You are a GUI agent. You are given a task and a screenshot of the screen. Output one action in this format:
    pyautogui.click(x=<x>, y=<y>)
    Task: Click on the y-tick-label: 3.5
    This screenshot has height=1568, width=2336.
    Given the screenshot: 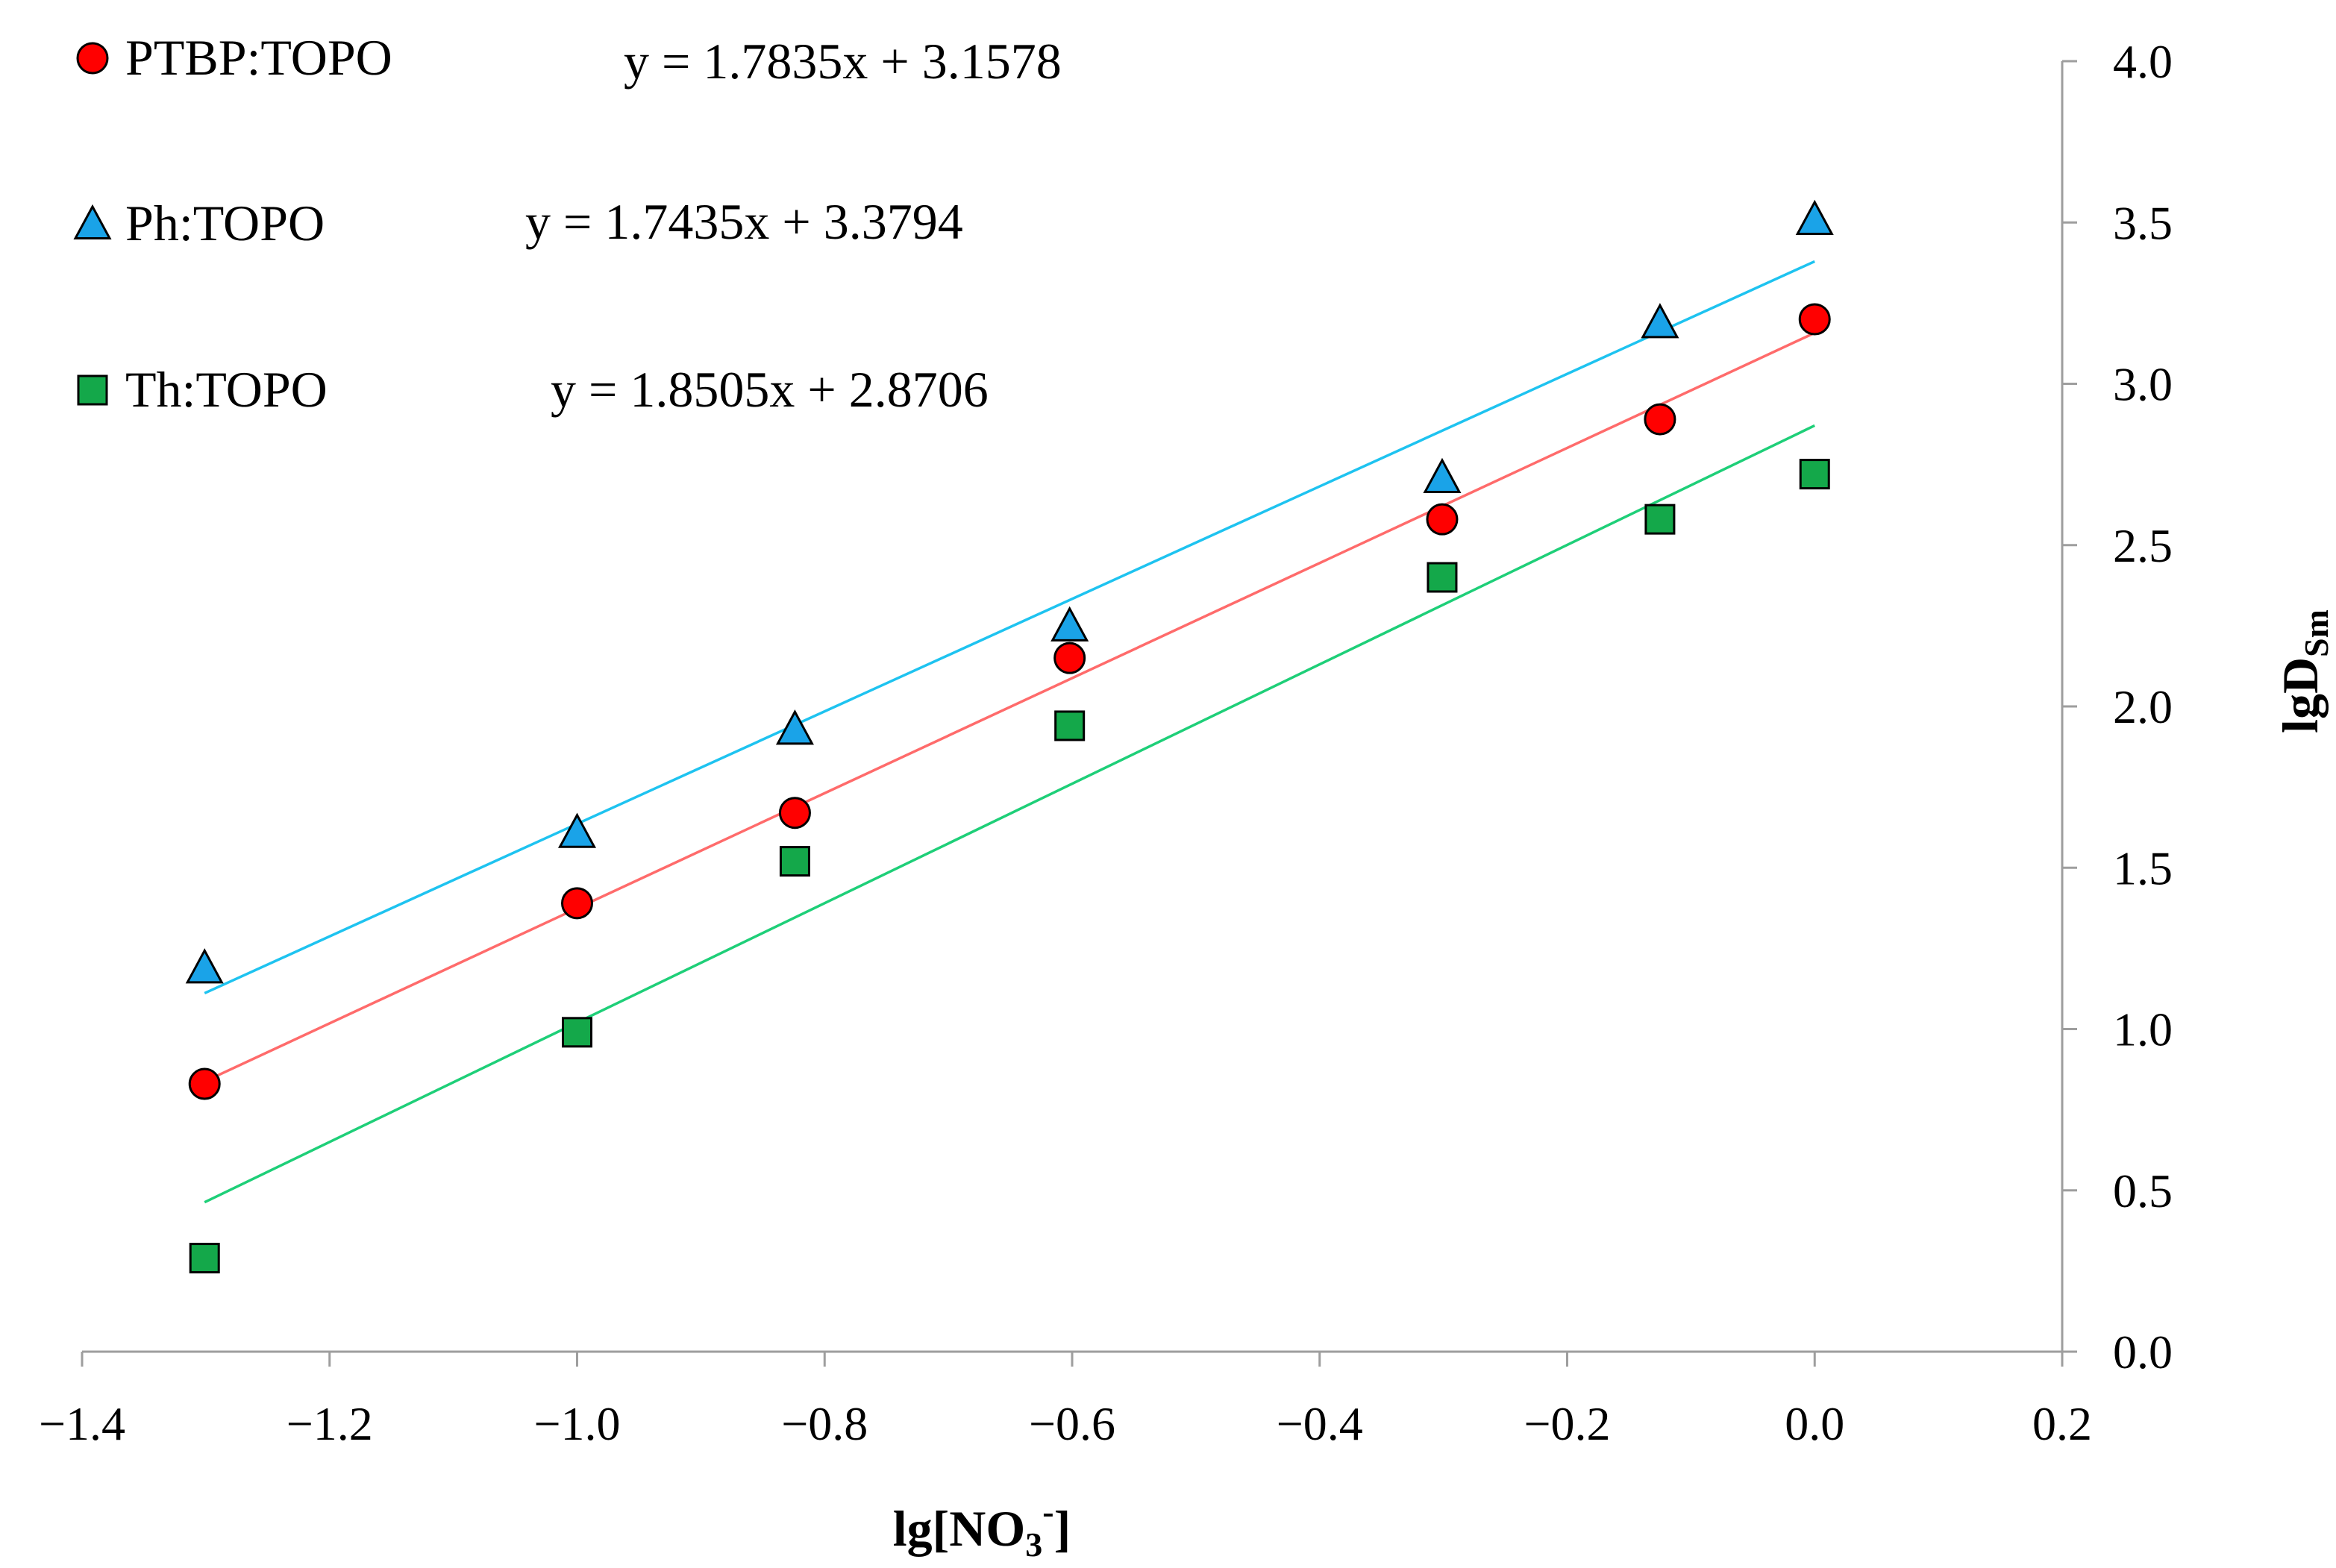 What is the action you would take?
    pyautogui.click(x=2143, y=222)
    